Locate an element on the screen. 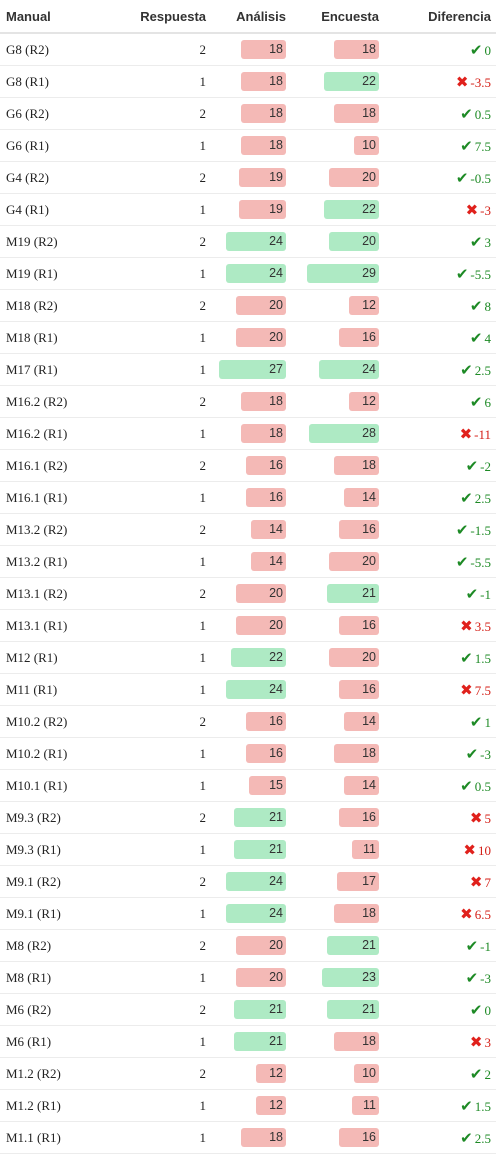 The height and width of the screenshot is (1154, 496). table-row: G8 (R1) 1 18 22 ✖ -3.5 is located at coordinates (248, 81).